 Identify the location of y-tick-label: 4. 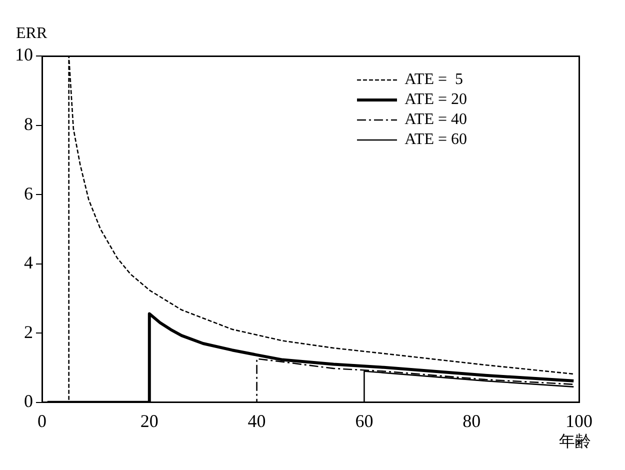
(28, 262).